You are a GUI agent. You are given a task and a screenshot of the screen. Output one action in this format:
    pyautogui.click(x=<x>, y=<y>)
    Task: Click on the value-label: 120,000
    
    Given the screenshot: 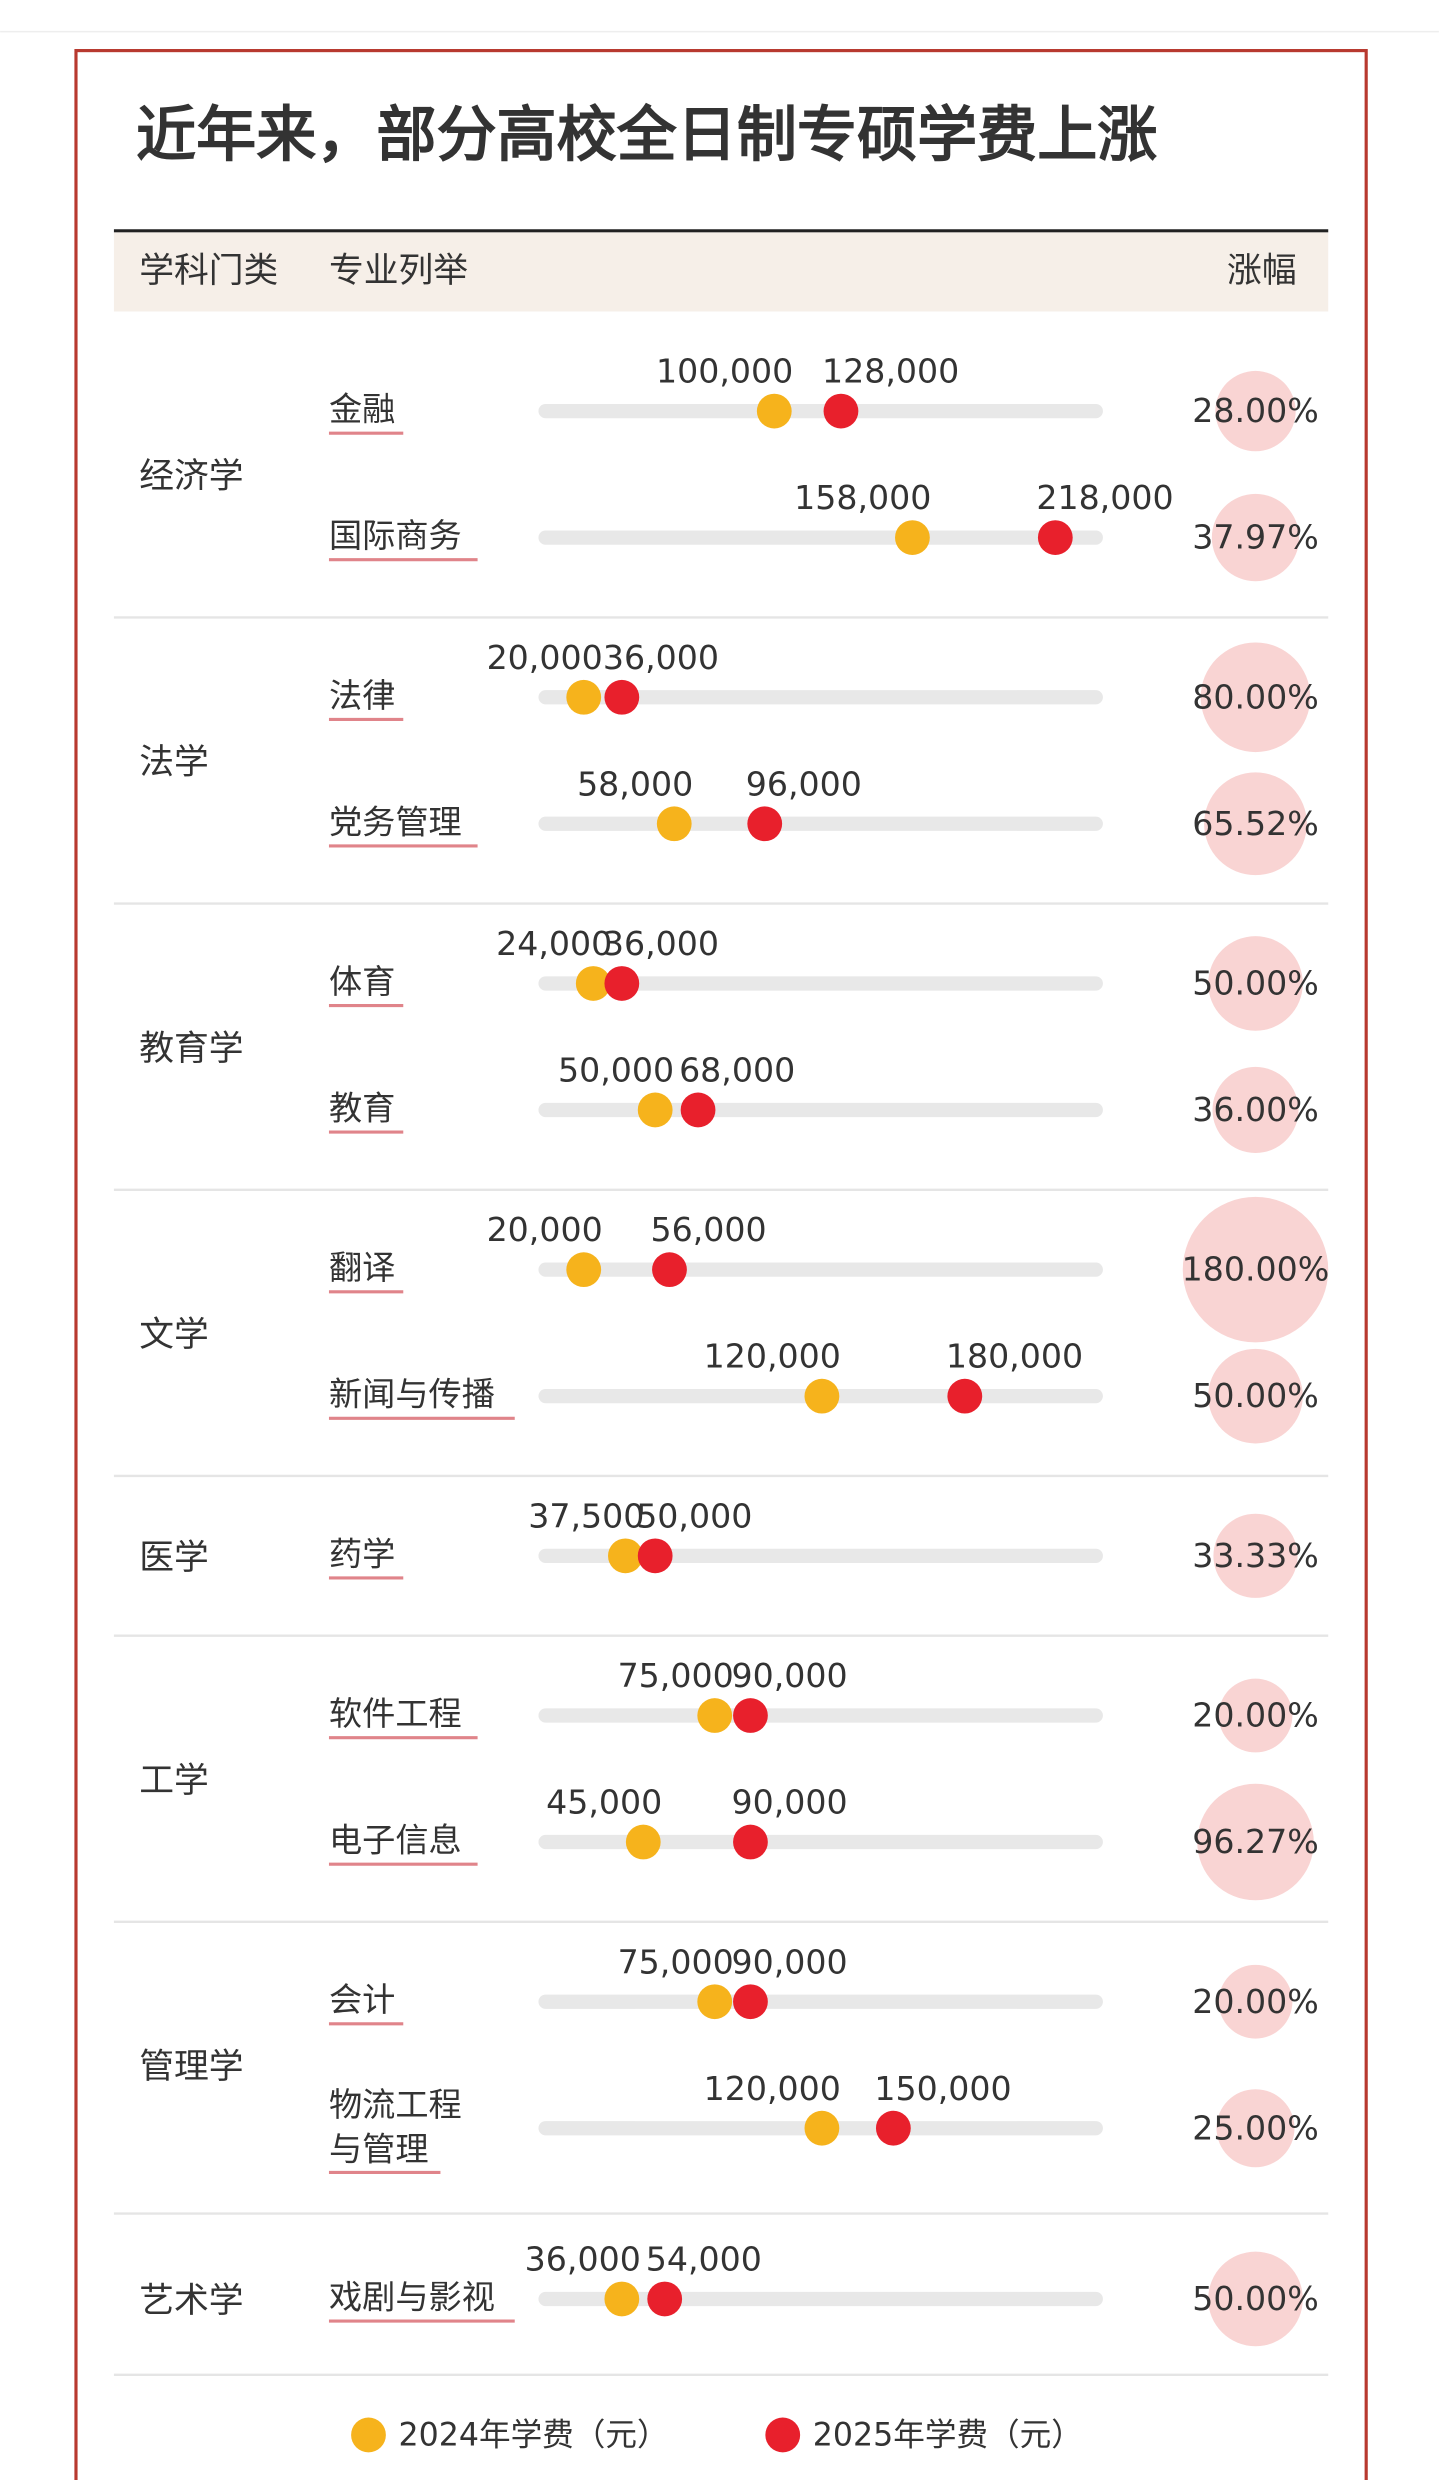 What is the action you would take?
    pyautogui.click(x=772, y=2088)
    